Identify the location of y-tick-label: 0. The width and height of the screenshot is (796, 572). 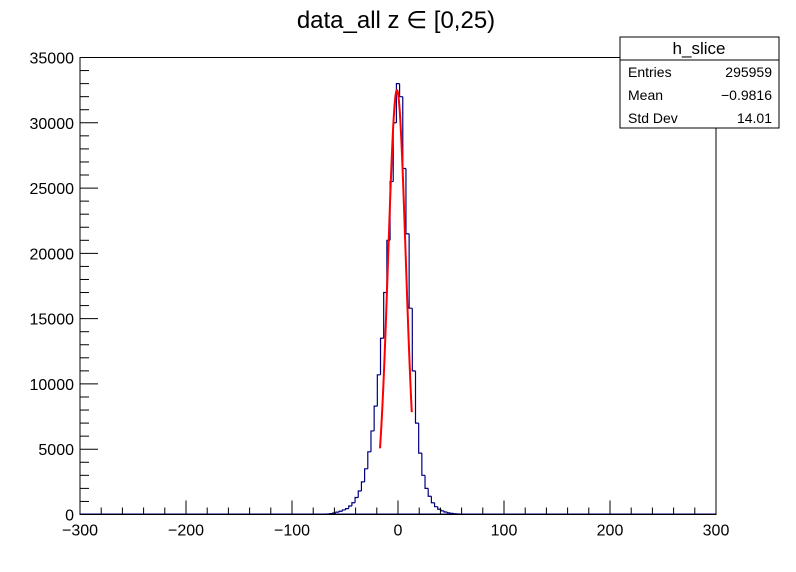
(69, 516).